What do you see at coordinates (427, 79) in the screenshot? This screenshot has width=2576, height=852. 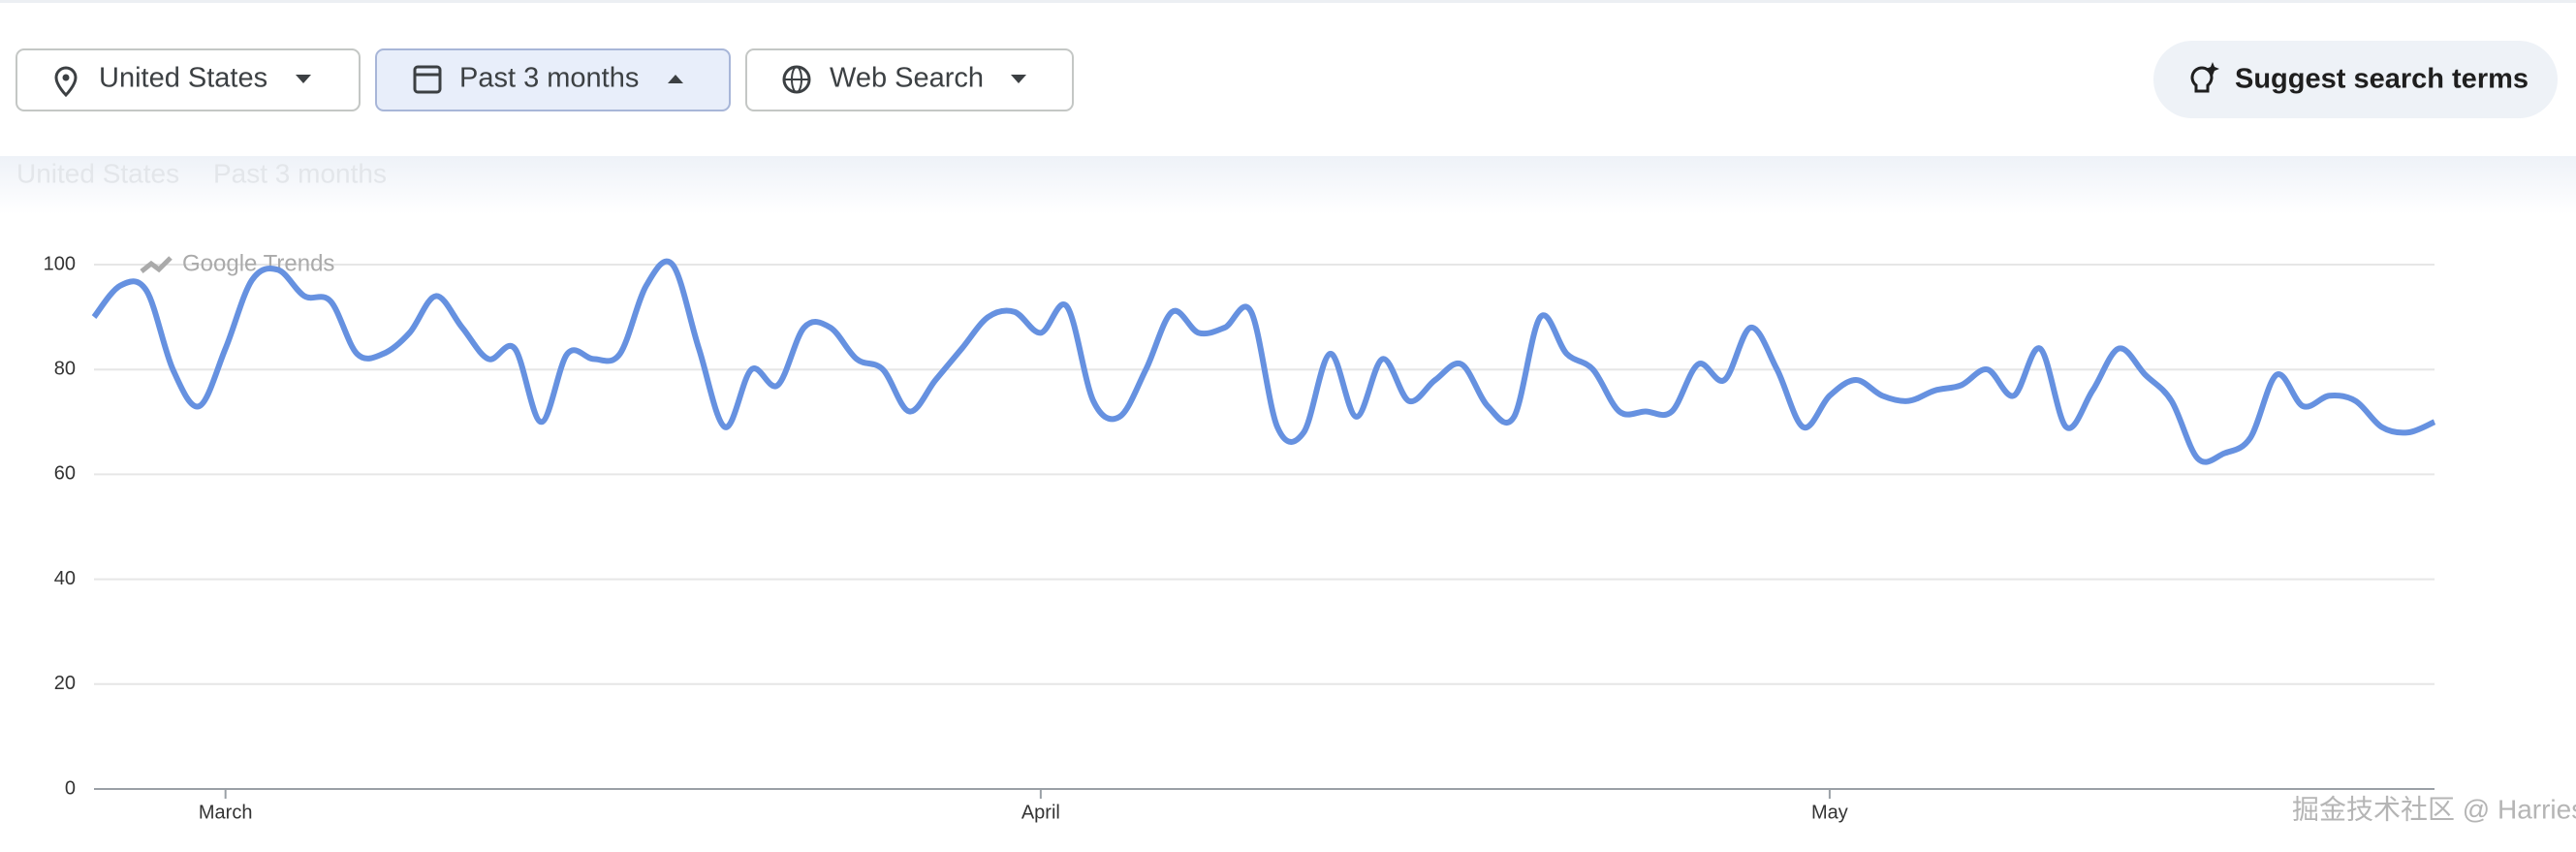 I see `calendar-icon` at bounding box center [427, 79].